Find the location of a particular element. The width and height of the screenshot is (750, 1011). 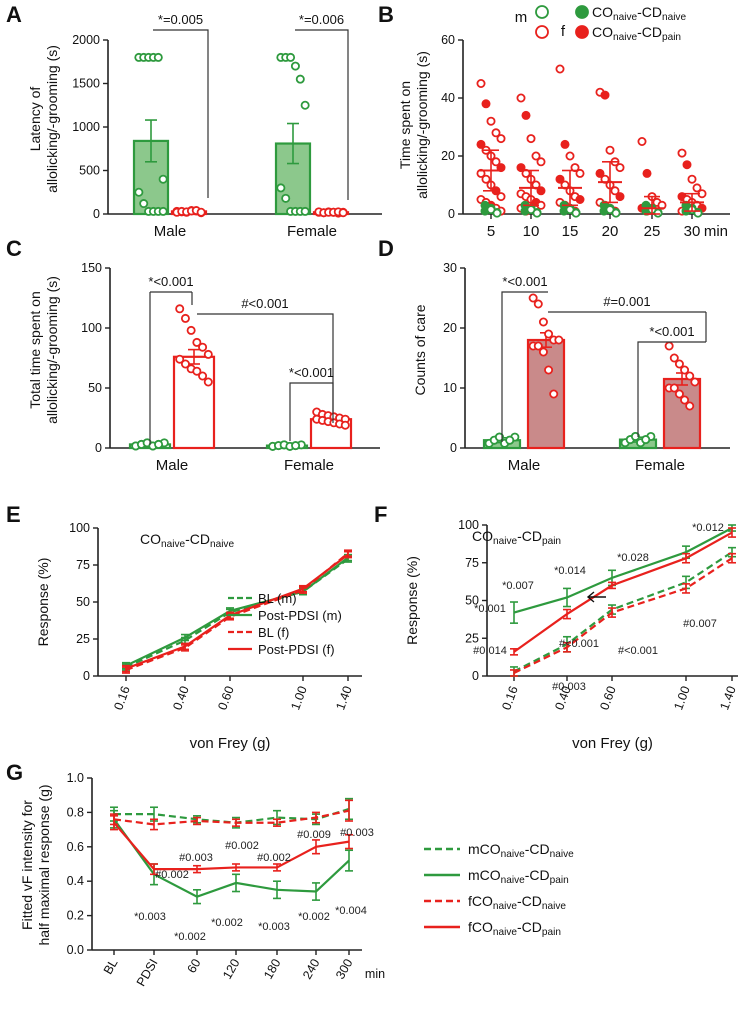

panel-F-significance-label: #0.007 is located at coordinates (700, 624).